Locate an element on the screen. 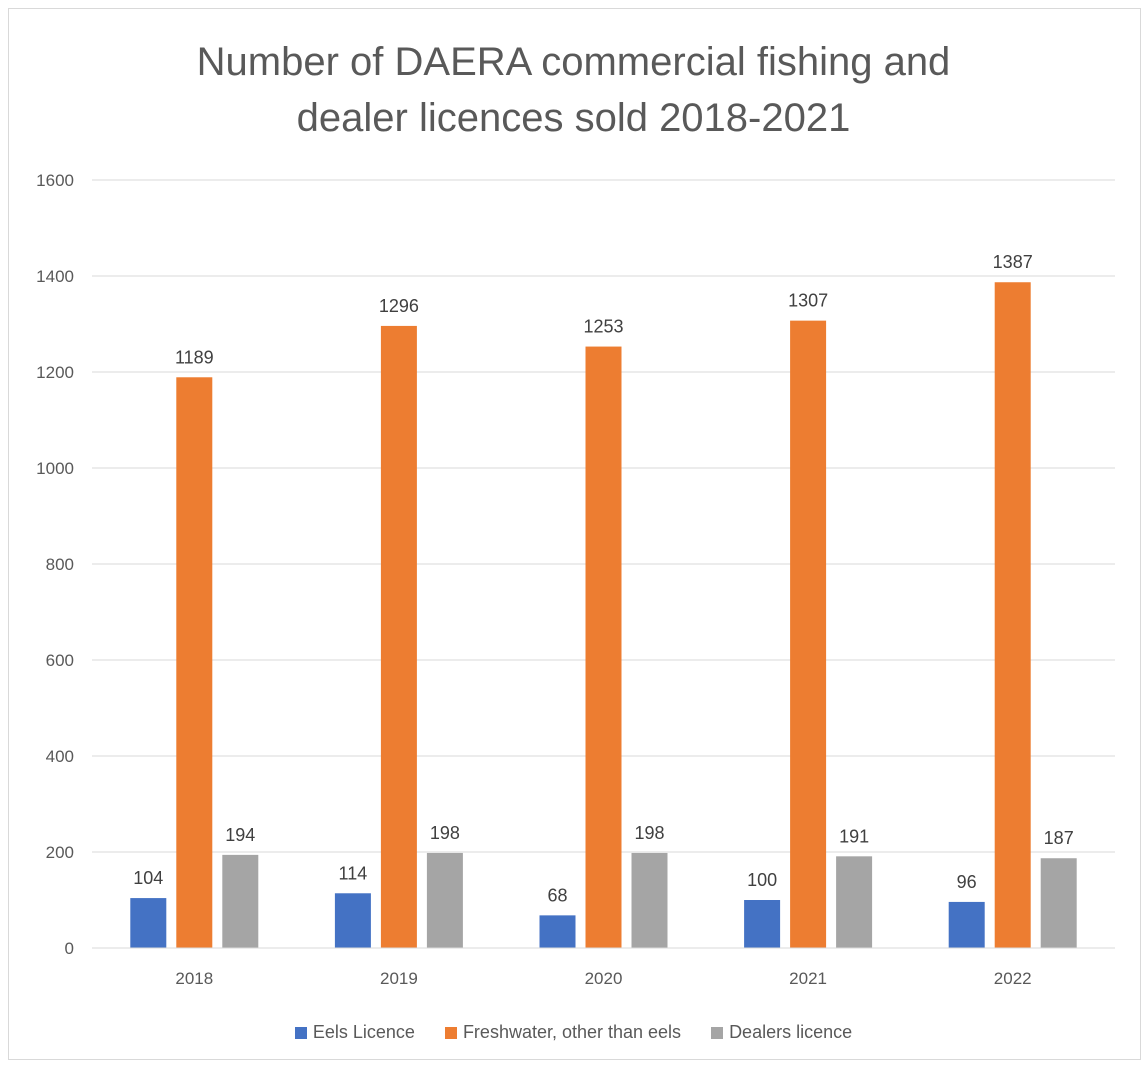  data-label: 1189 is located at coordinates (194, 357).